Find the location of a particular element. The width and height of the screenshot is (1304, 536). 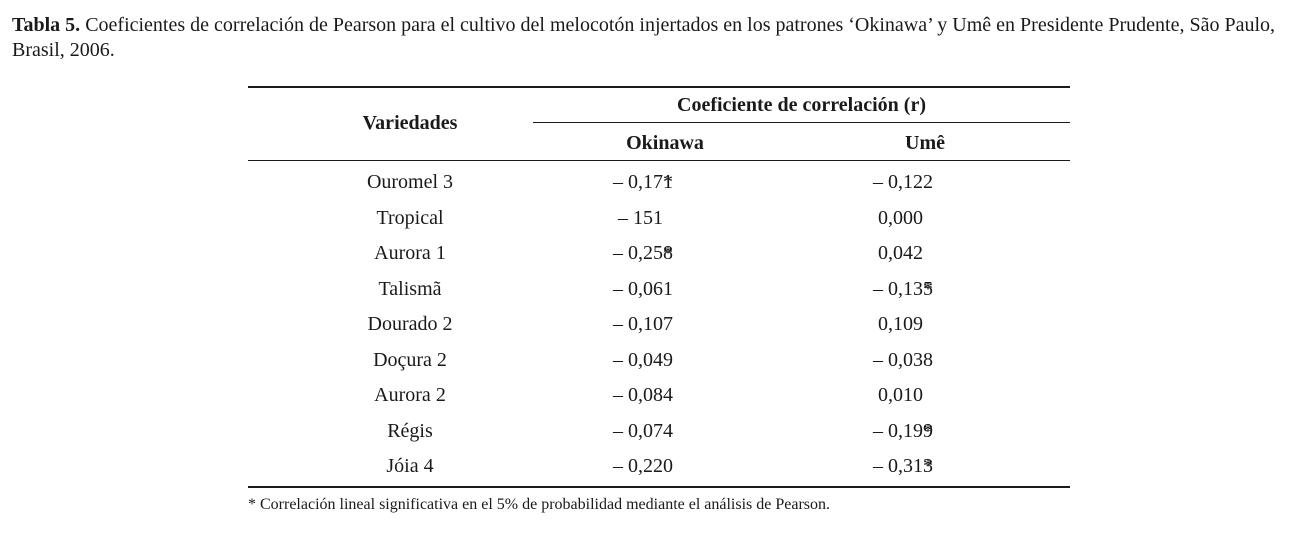

cell-ume: – 0,122 is located at coordinates (903, 182).